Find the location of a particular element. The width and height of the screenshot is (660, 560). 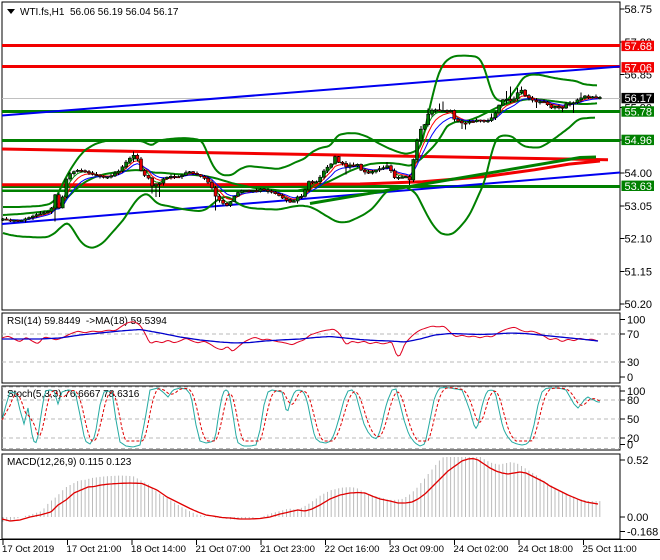

svg-text: 57.68 is located at coordinates (639, 47).